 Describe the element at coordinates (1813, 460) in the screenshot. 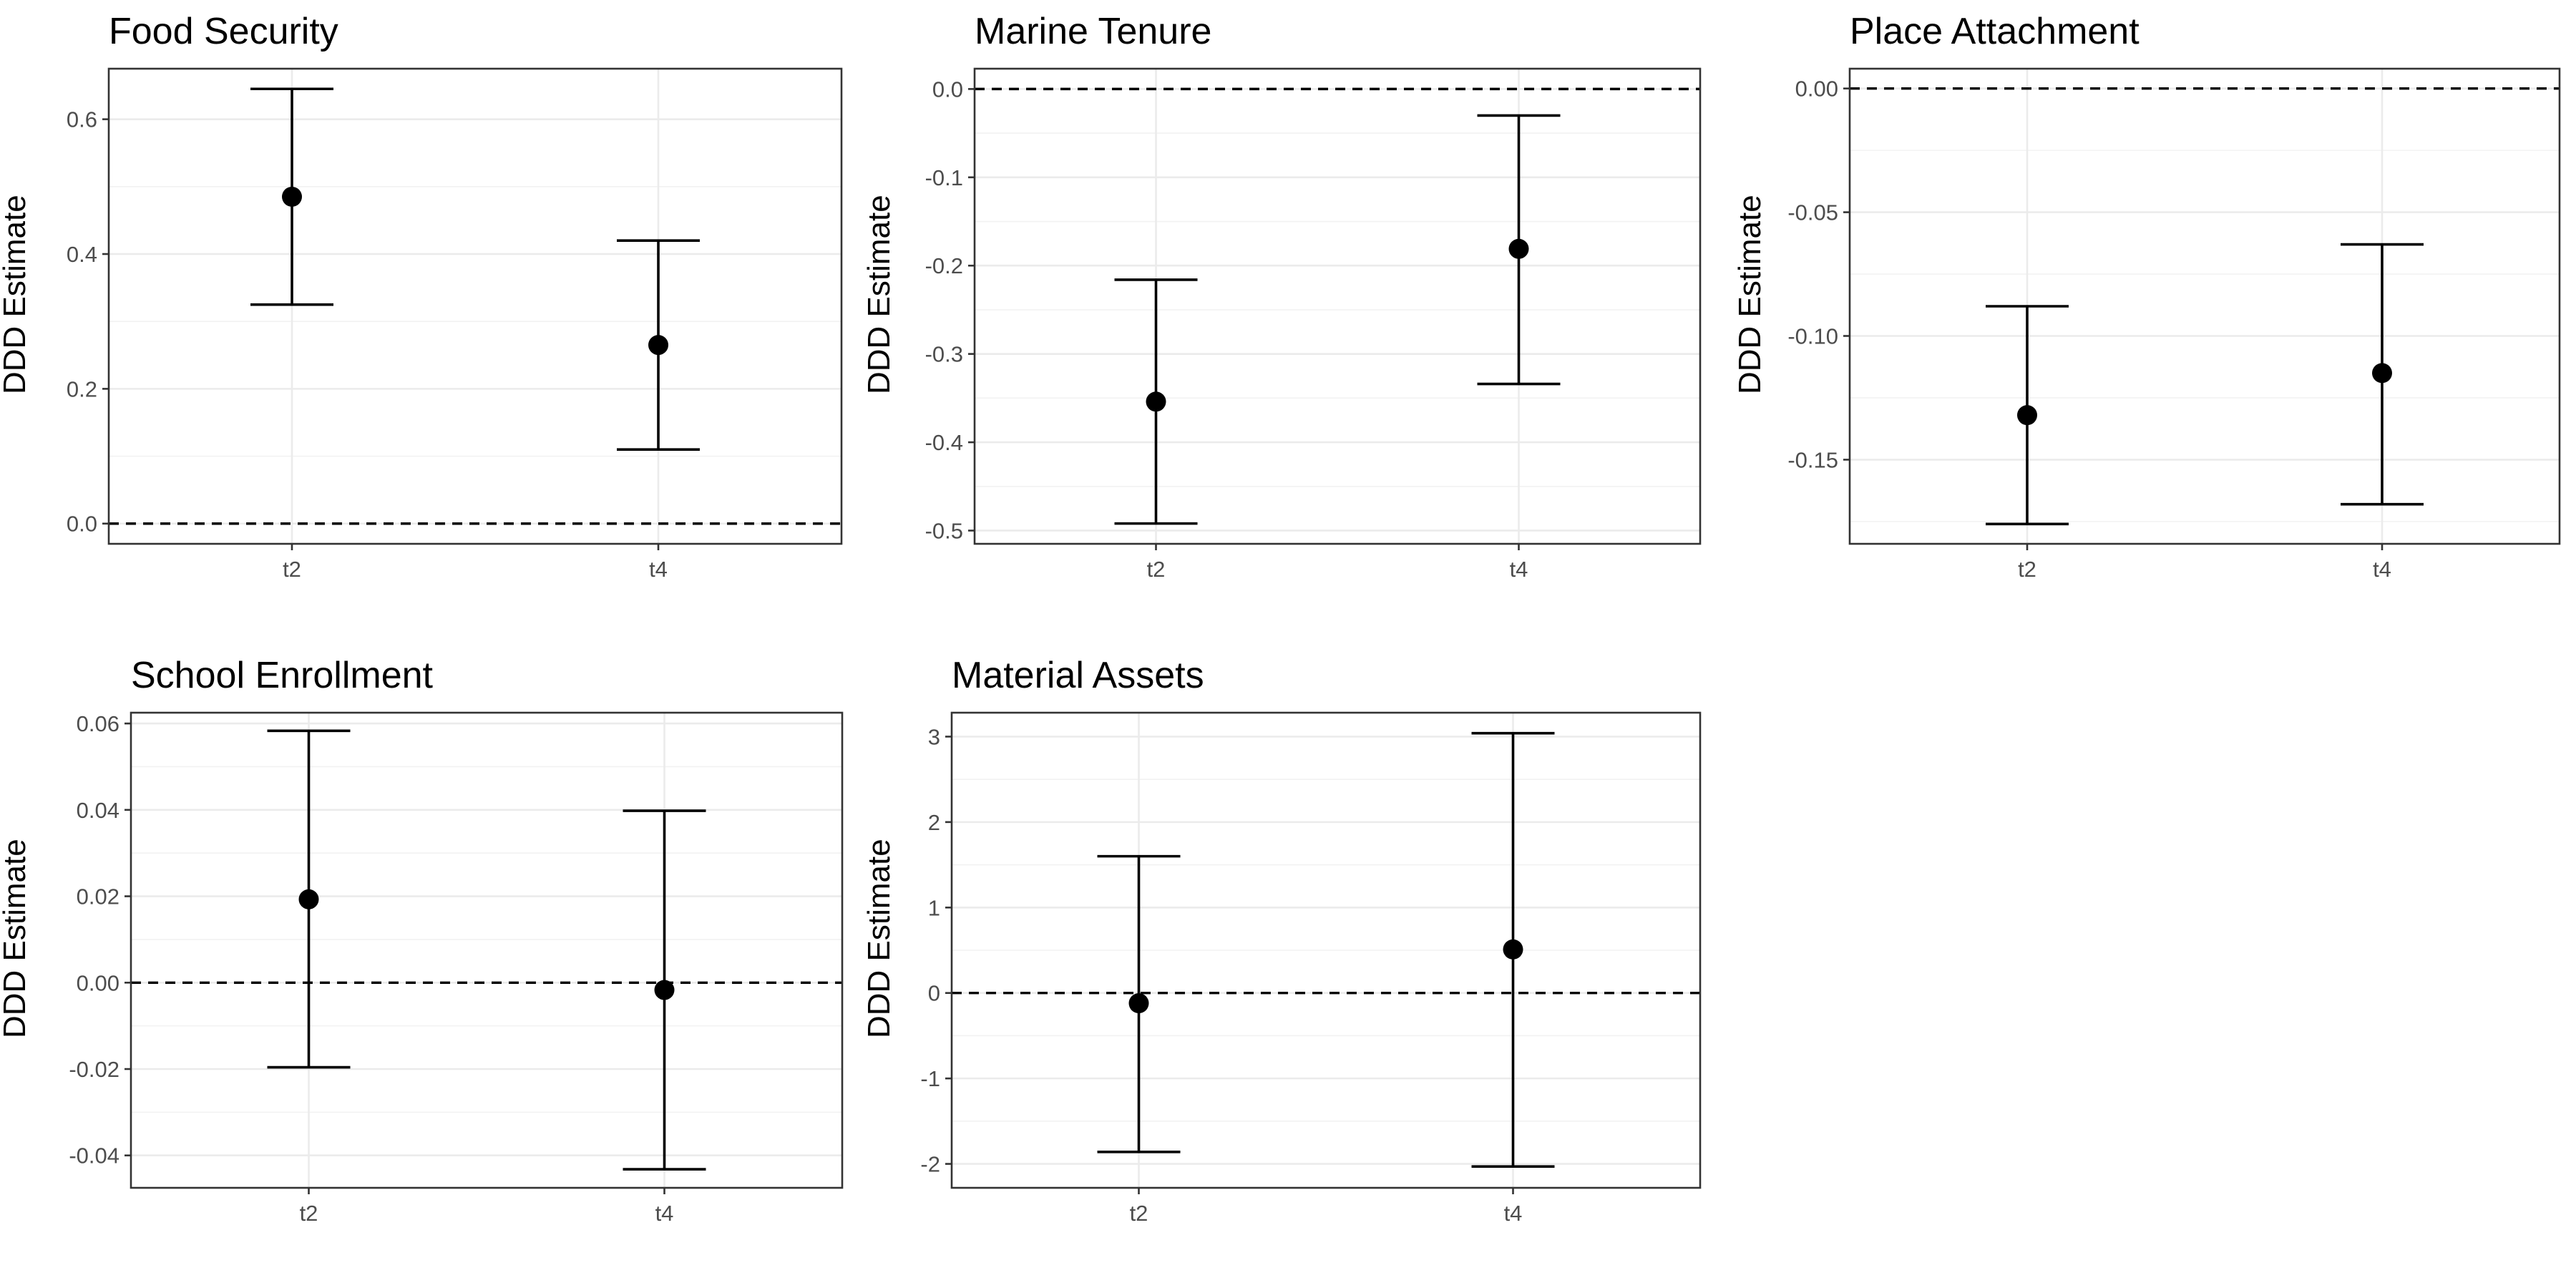

I see `y-tick-label: -0.15` at that location.